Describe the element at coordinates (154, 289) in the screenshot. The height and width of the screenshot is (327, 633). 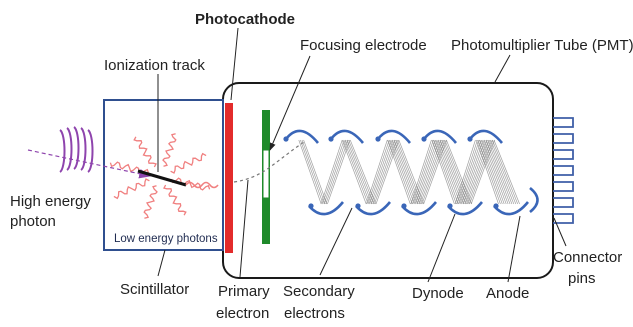
I see `label-scintillator: Scintillator` at that location.